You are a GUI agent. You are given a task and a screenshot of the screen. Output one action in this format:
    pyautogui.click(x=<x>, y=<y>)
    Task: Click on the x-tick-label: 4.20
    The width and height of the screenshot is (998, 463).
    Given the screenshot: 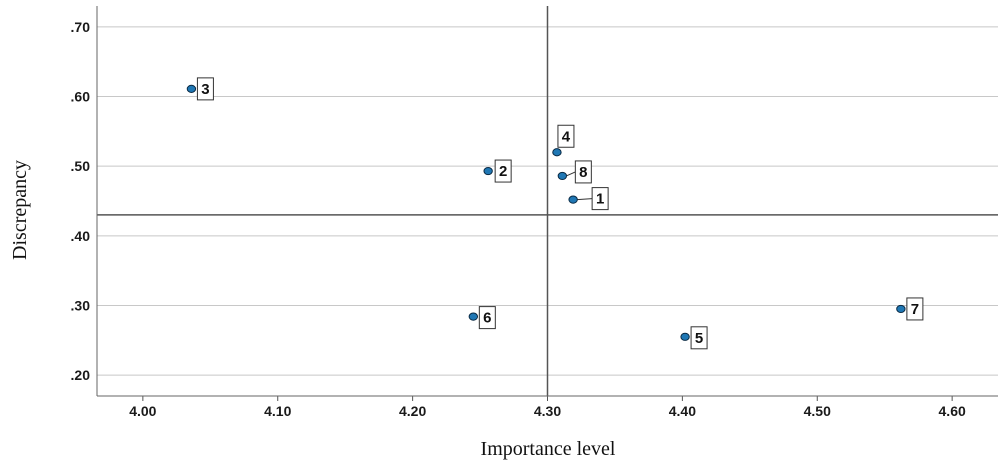 What is the action you would take?
    pyautogui.click(x=412, y=411)
    